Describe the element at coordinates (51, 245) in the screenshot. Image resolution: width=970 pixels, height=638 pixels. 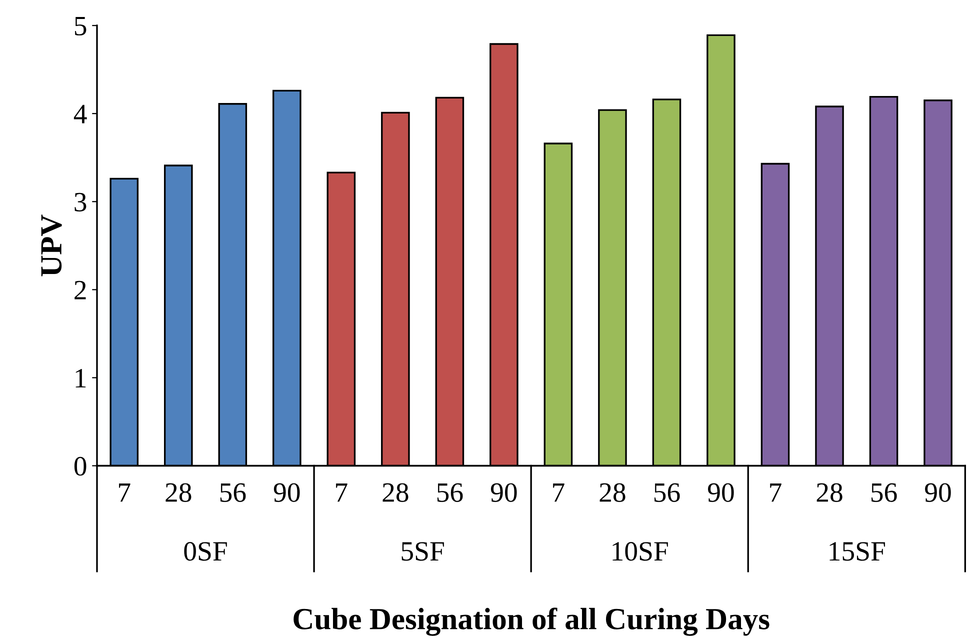
I see `y-axis-title: UPV` at that location.